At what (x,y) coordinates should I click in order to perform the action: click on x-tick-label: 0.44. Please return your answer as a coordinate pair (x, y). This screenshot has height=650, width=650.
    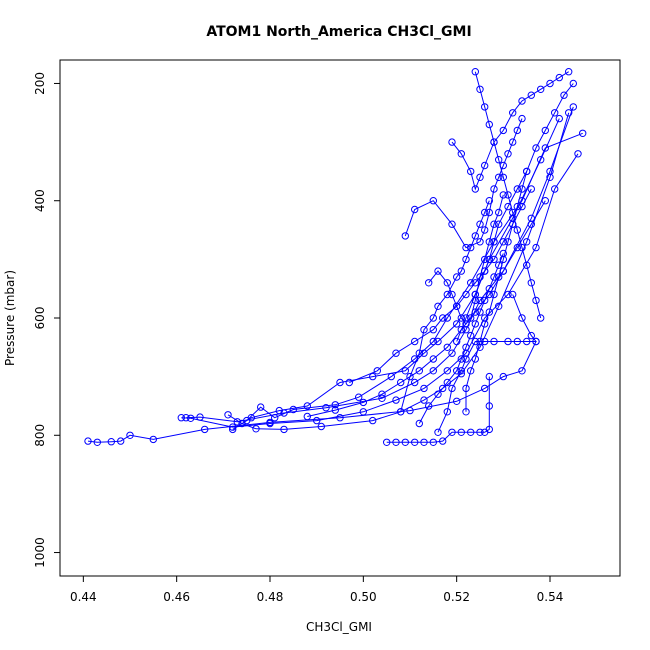
    Looking at the image, I should click on (83, 597).